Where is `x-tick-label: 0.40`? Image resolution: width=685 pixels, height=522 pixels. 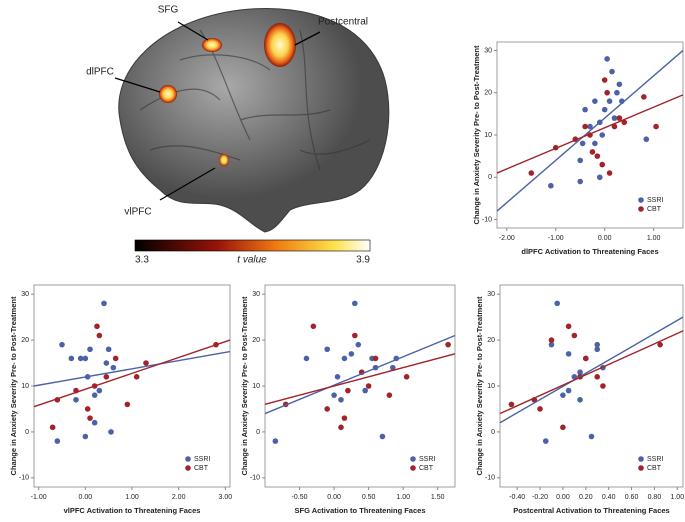 x-tick-label: 0.40 is located at coordinates (609, 497).